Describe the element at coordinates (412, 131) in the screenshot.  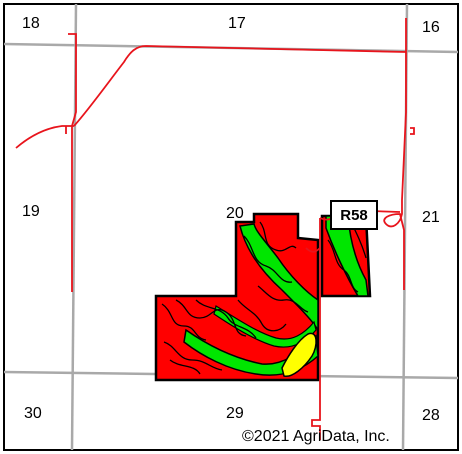
I see `road-east-spur` at that location.